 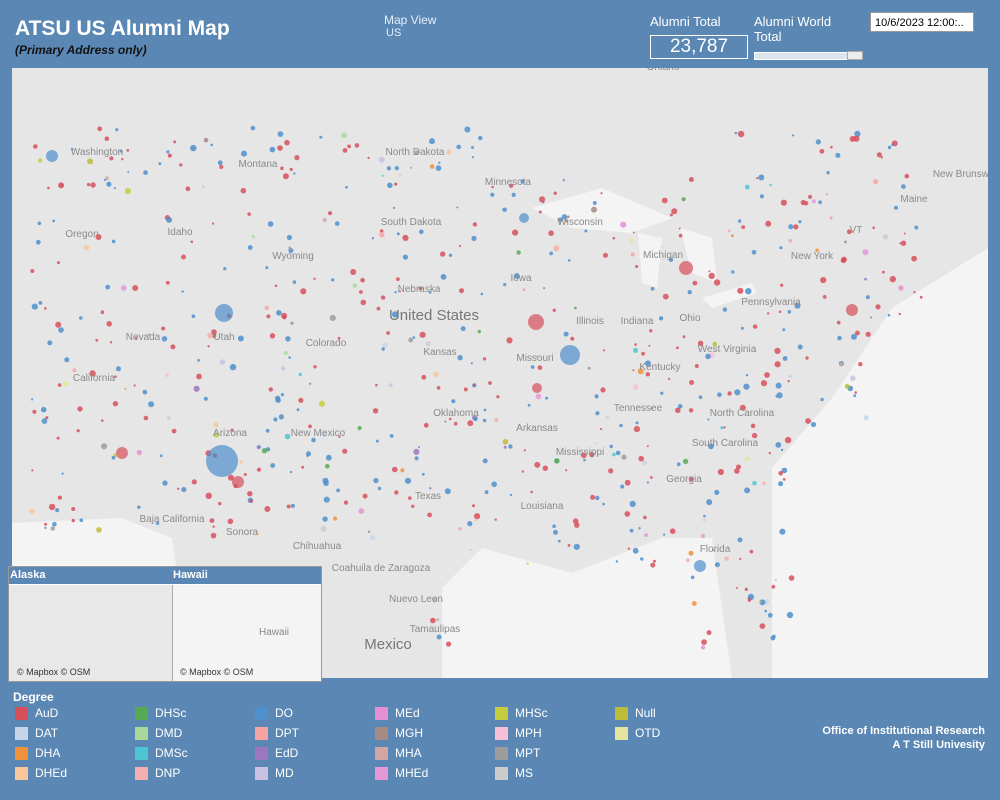 I want to click on map-label: New York, so click(x=812, y=256).